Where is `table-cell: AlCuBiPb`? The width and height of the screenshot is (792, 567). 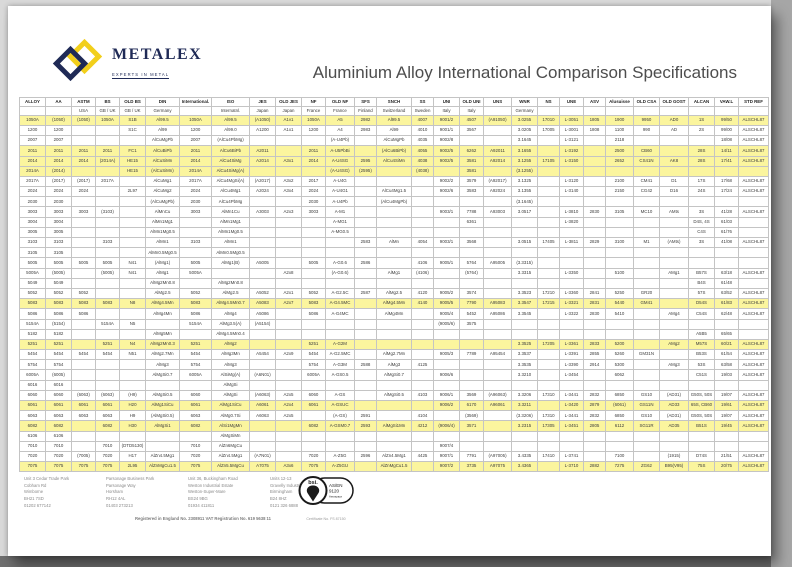
table-cell: AlCuBiPb is located at coordinates (162, 151).